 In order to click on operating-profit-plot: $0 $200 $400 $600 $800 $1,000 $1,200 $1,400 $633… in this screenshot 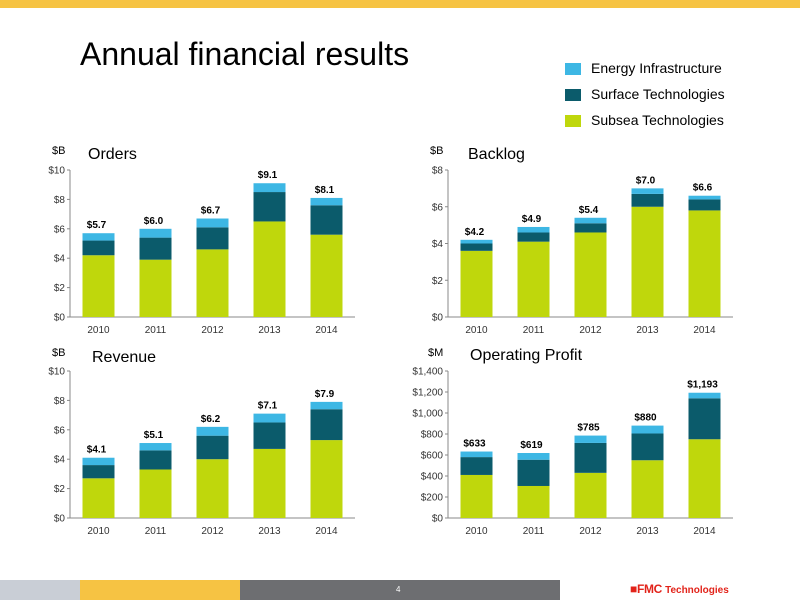, I will do `click(572, 452)`.